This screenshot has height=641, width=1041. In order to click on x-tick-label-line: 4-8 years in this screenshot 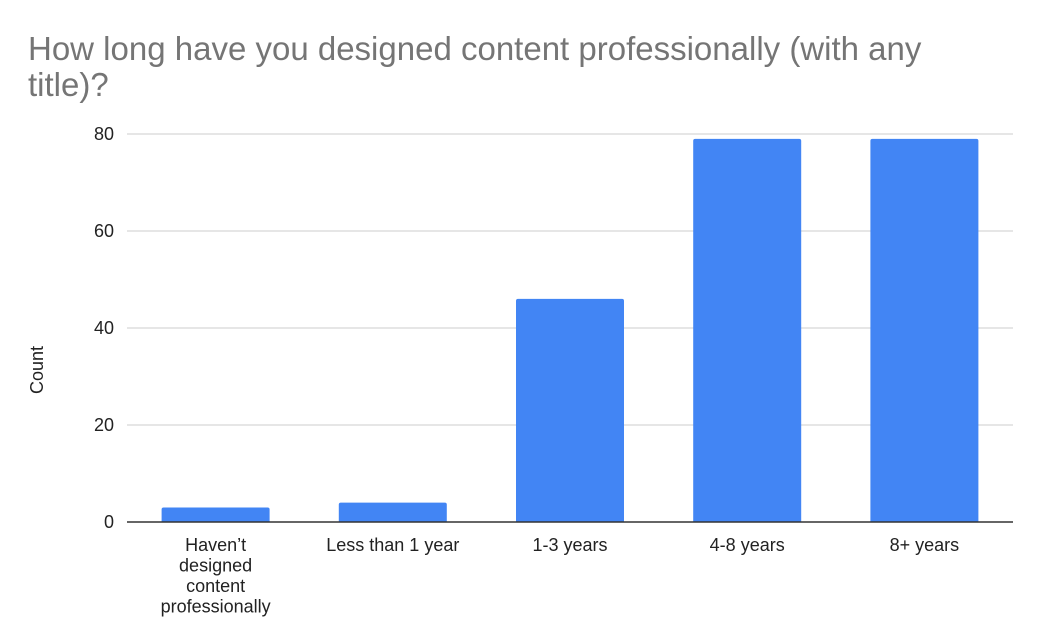, I will do `click(747, 545)`.